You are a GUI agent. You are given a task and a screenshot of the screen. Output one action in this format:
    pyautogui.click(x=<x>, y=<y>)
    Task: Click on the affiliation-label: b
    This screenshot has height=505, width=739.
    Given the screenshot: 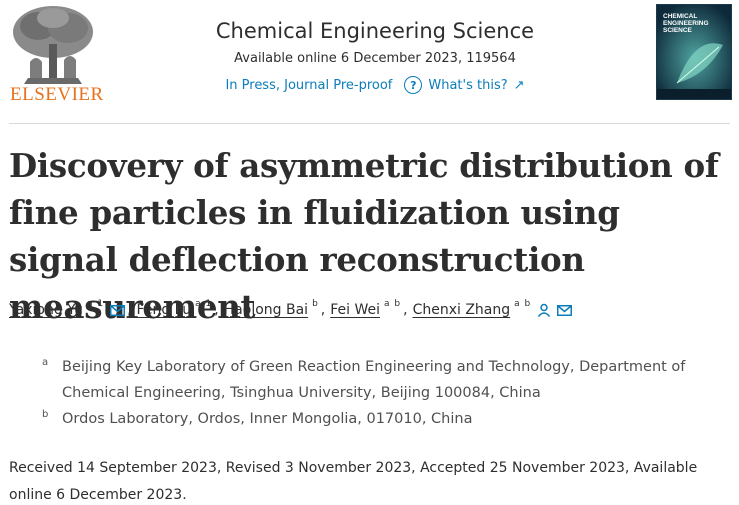 What is the action you would take?
    pyautogui.click(x=45, y=414)
    